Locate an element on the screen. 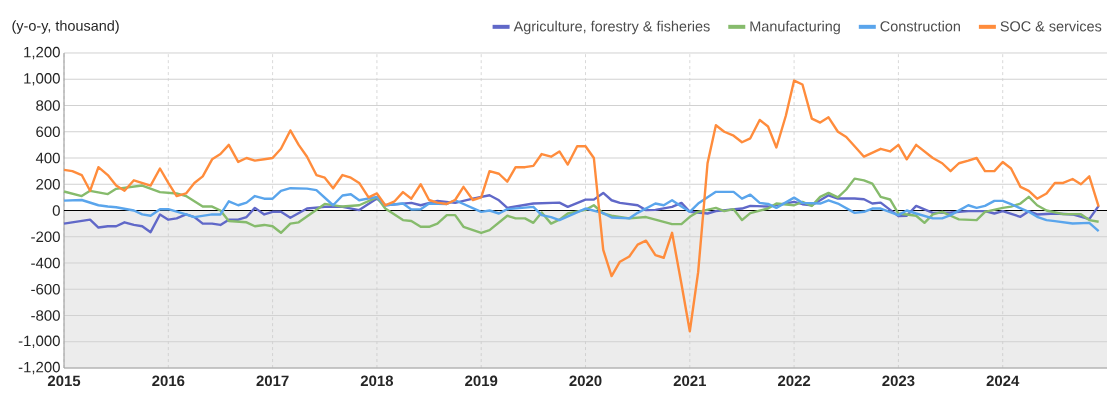  x-tick-label: 2023 is located at coordinates (898, 381).